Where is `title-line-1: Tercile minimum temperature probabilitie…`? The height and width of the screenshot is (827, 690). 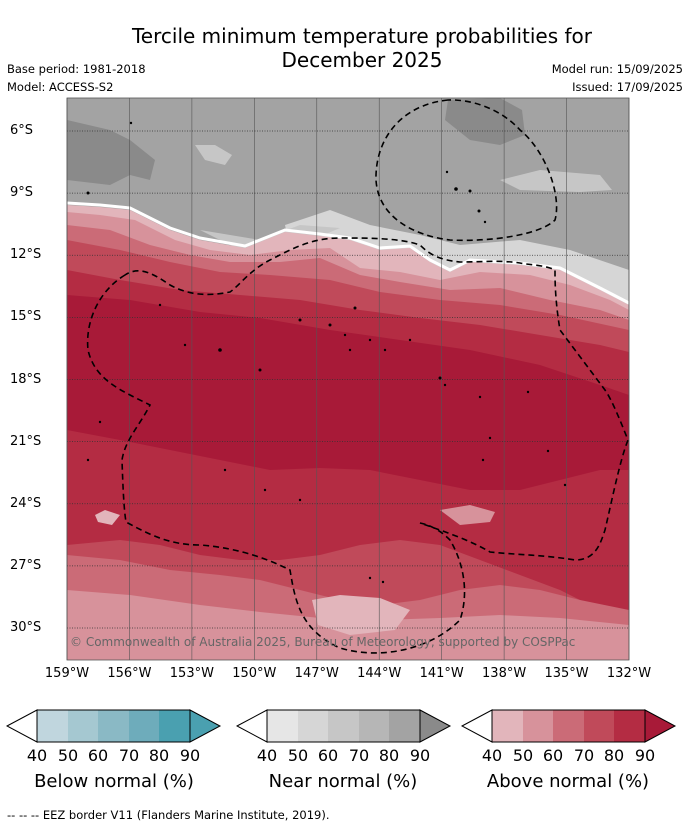 title-line-1: Tercile minimum temperature probabilitie… is located at coordinates (362, 36).